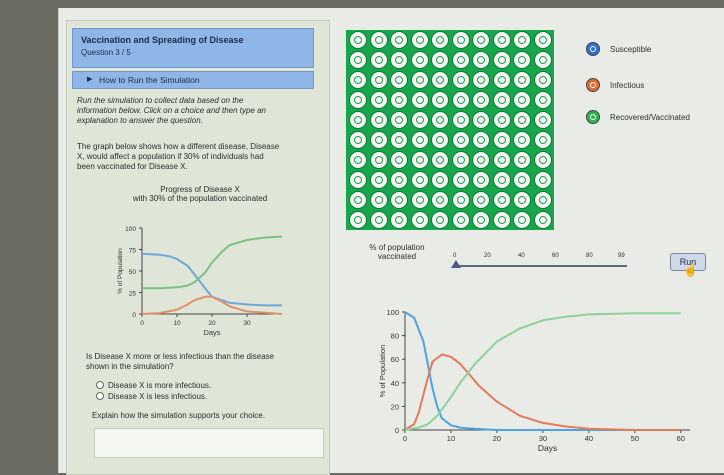 The height and width of the screenshot is (475, 724). Describe the element at coordinates (631, 49) in the screenshot. I see `legend-susceptible: Susceptible` at that location.